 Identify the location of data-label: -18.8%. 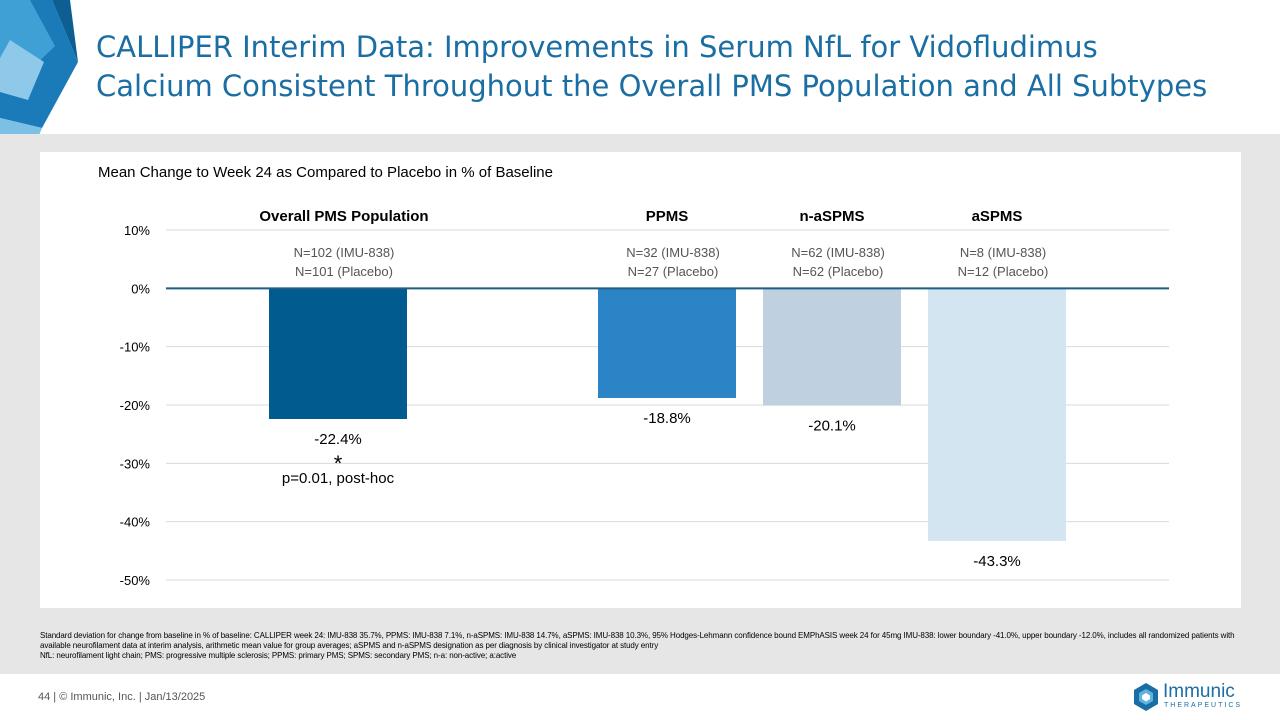
(667, 418).